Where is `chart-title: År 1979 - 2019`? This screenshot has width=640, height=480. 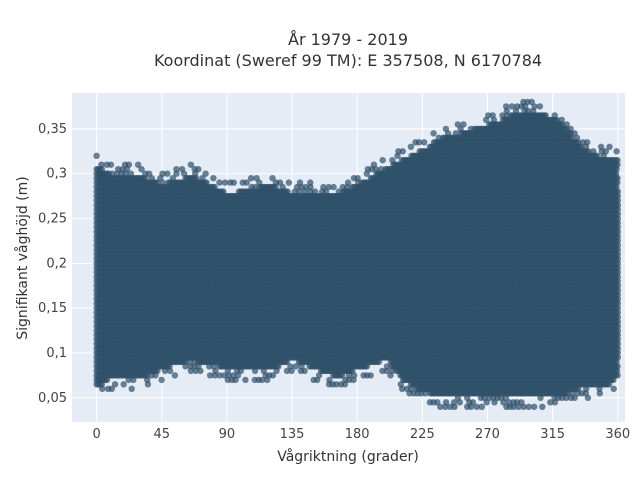 chart-title: År 1979 - 2019 is located at coordinates (348, 39).